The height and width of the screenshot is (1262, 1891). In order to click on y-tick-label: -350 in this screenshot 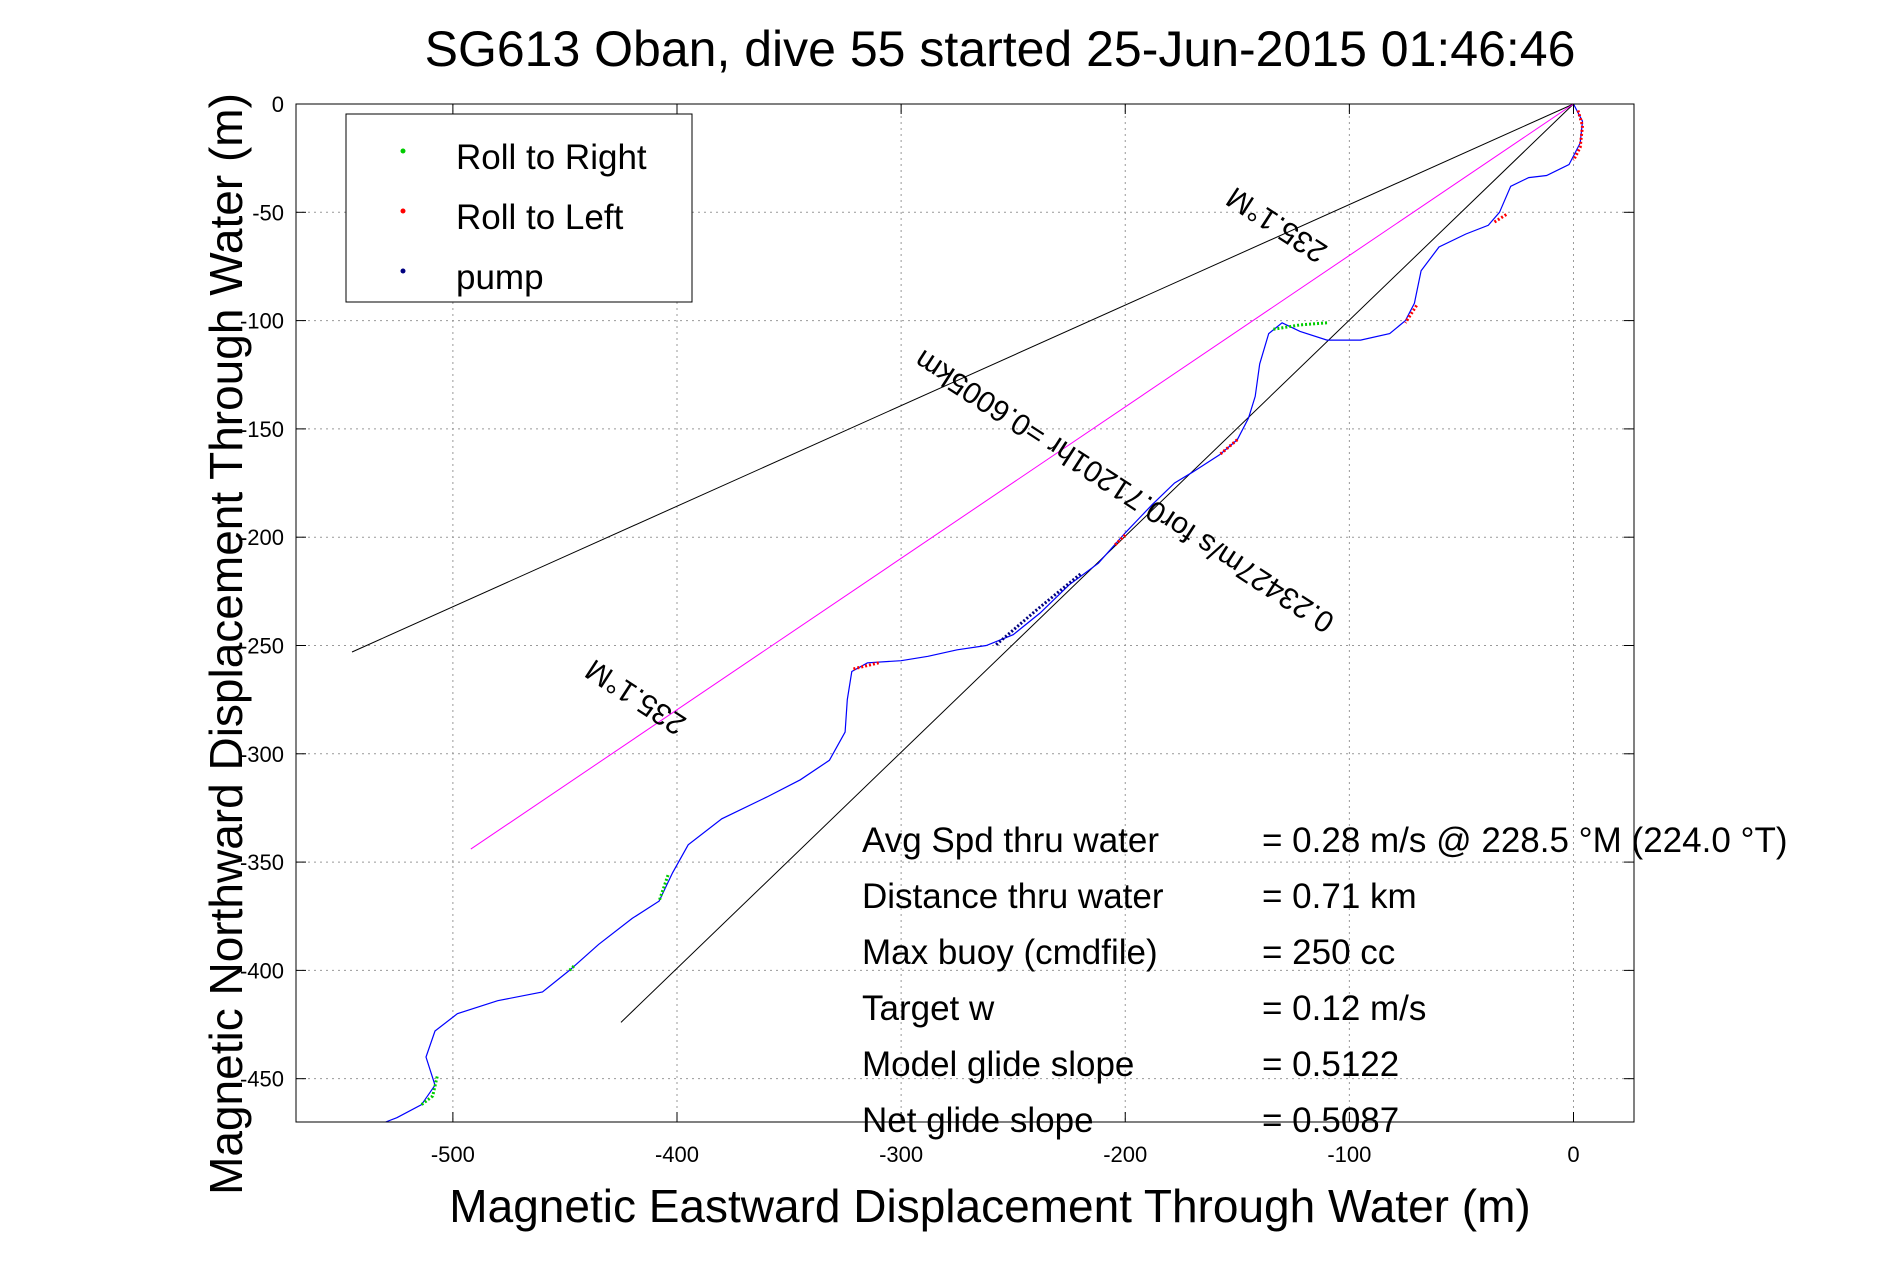, I will do `click(262, 862)`.